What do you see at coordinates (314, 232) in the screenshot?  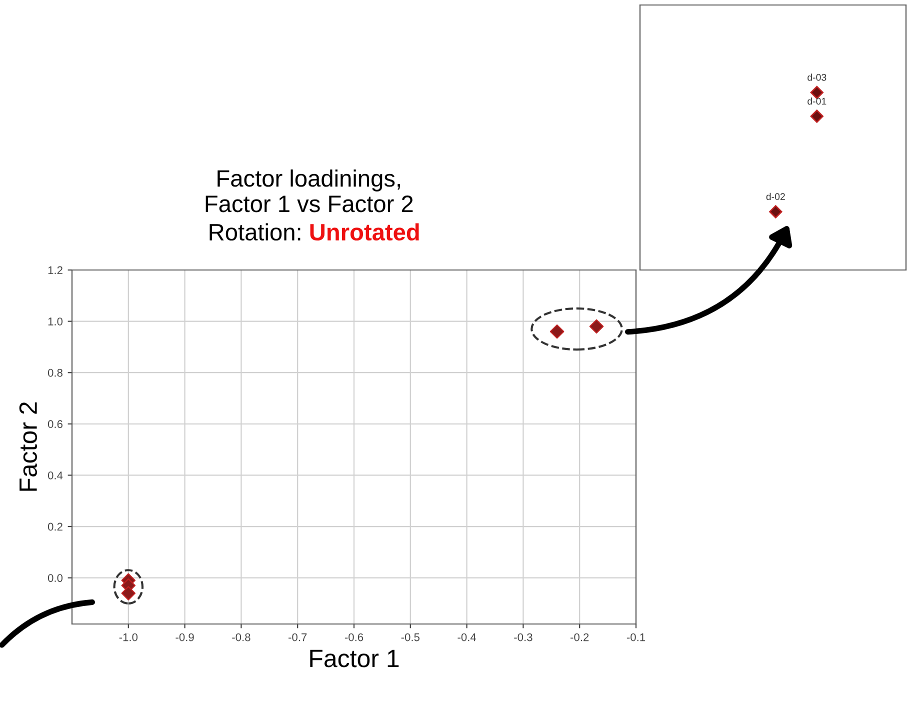 I see `chart-subtitle: Rotation: Unrotated` at bounding box center [314, 232].